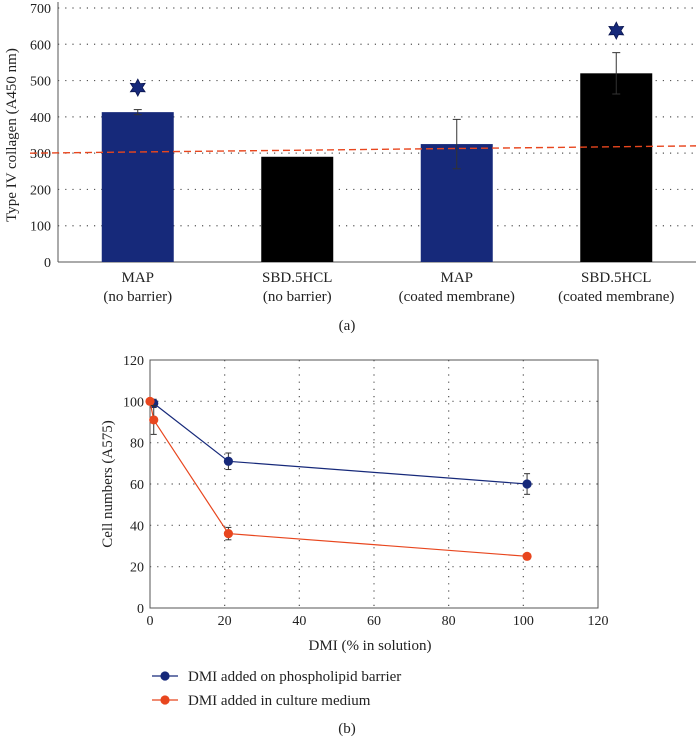 Image resolution: width=700 pixels, height=740 pixels. What do you see at coordinates (40, 45) in the screenshot?
I see `y-tick-label: 600` at bounding box center [40, 45].